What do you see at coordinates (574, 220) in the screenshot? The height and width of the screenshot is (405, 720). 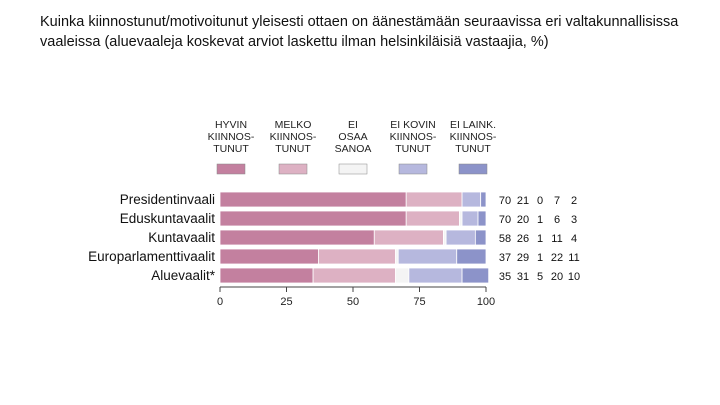 I see `data-label: 3` at bounding box center [574, 220].